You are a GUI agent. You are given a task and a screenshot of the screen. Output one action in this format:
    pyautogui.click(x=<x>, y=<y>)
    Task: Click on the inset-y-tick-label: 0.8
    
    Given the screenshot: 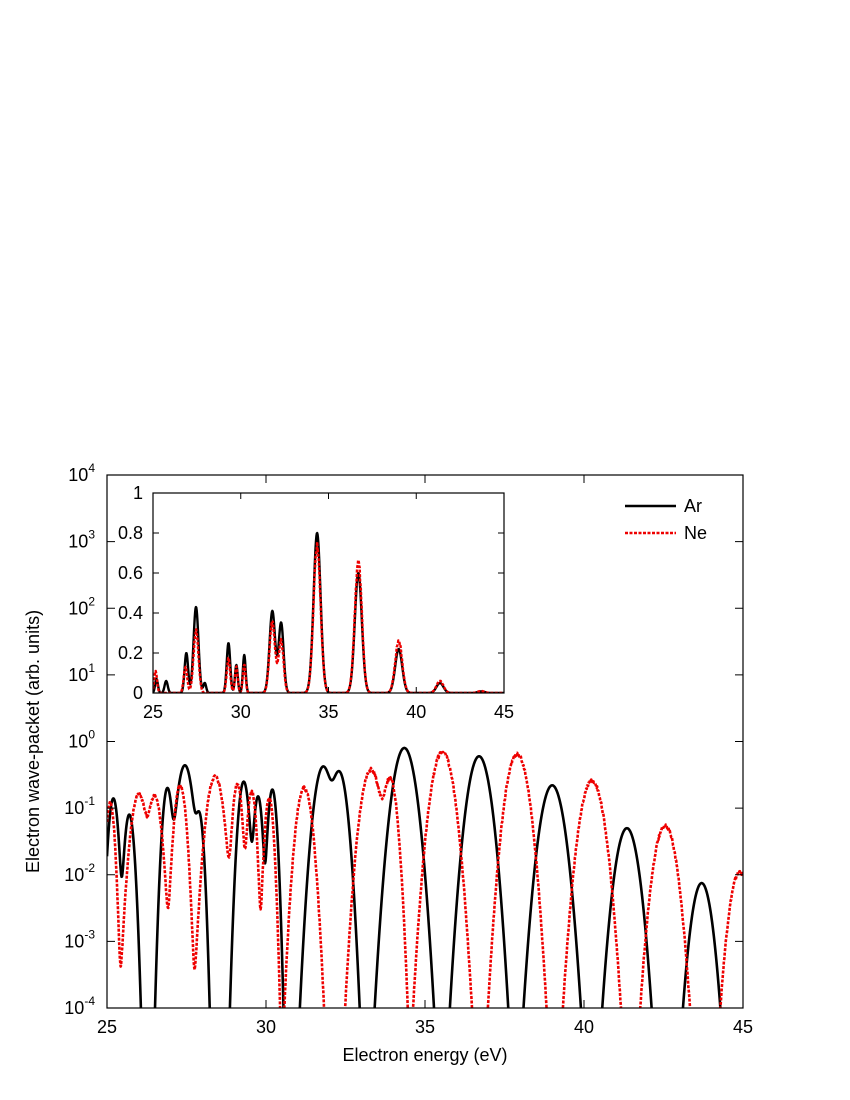 What is the action you would take?
    pyautogui.click(x=130, y=533)
    